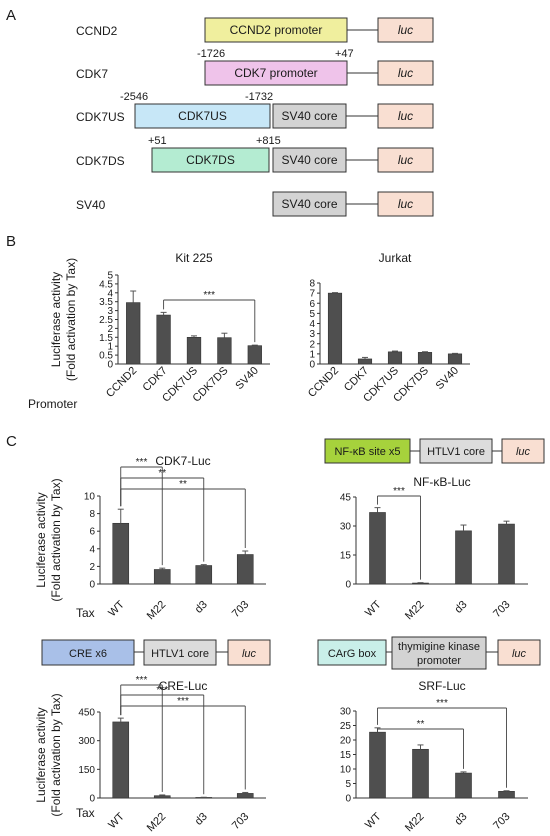 This screenshot has height=836, width=550. What do you see at coordinates (11, 441) in the screenshot?
I see `panel-c-letter: C` at bounding box center [11, 441].